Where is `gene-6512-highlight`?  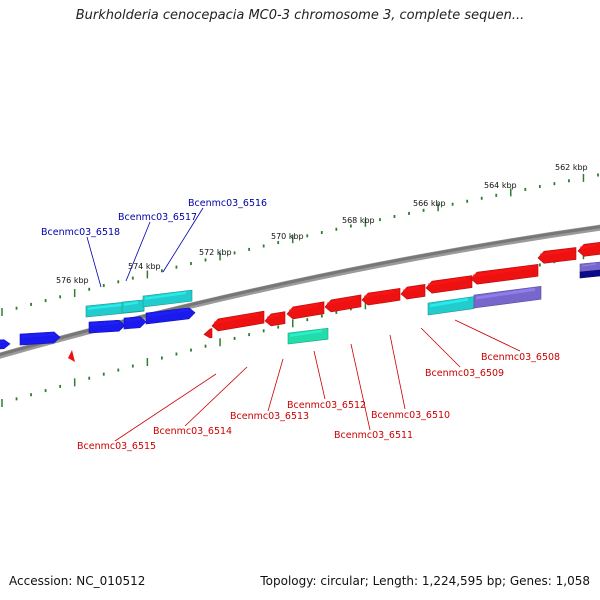
gene-6512-highlight is located at coordinates (341, 301).